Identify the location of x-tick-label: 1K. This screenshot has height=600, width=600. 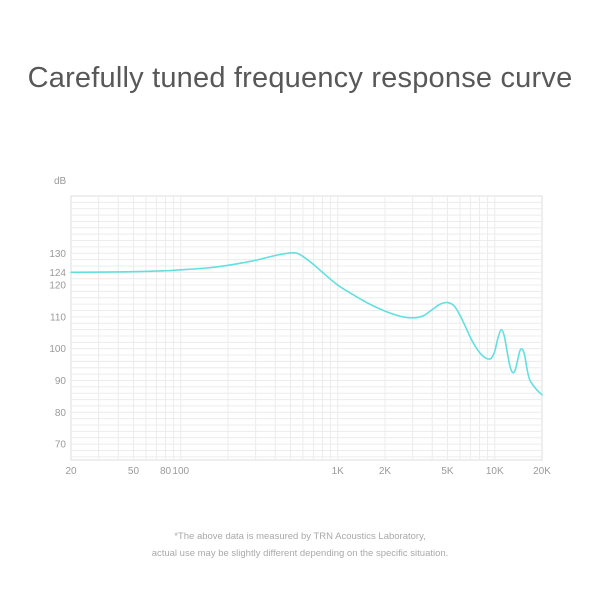
(338, 471).